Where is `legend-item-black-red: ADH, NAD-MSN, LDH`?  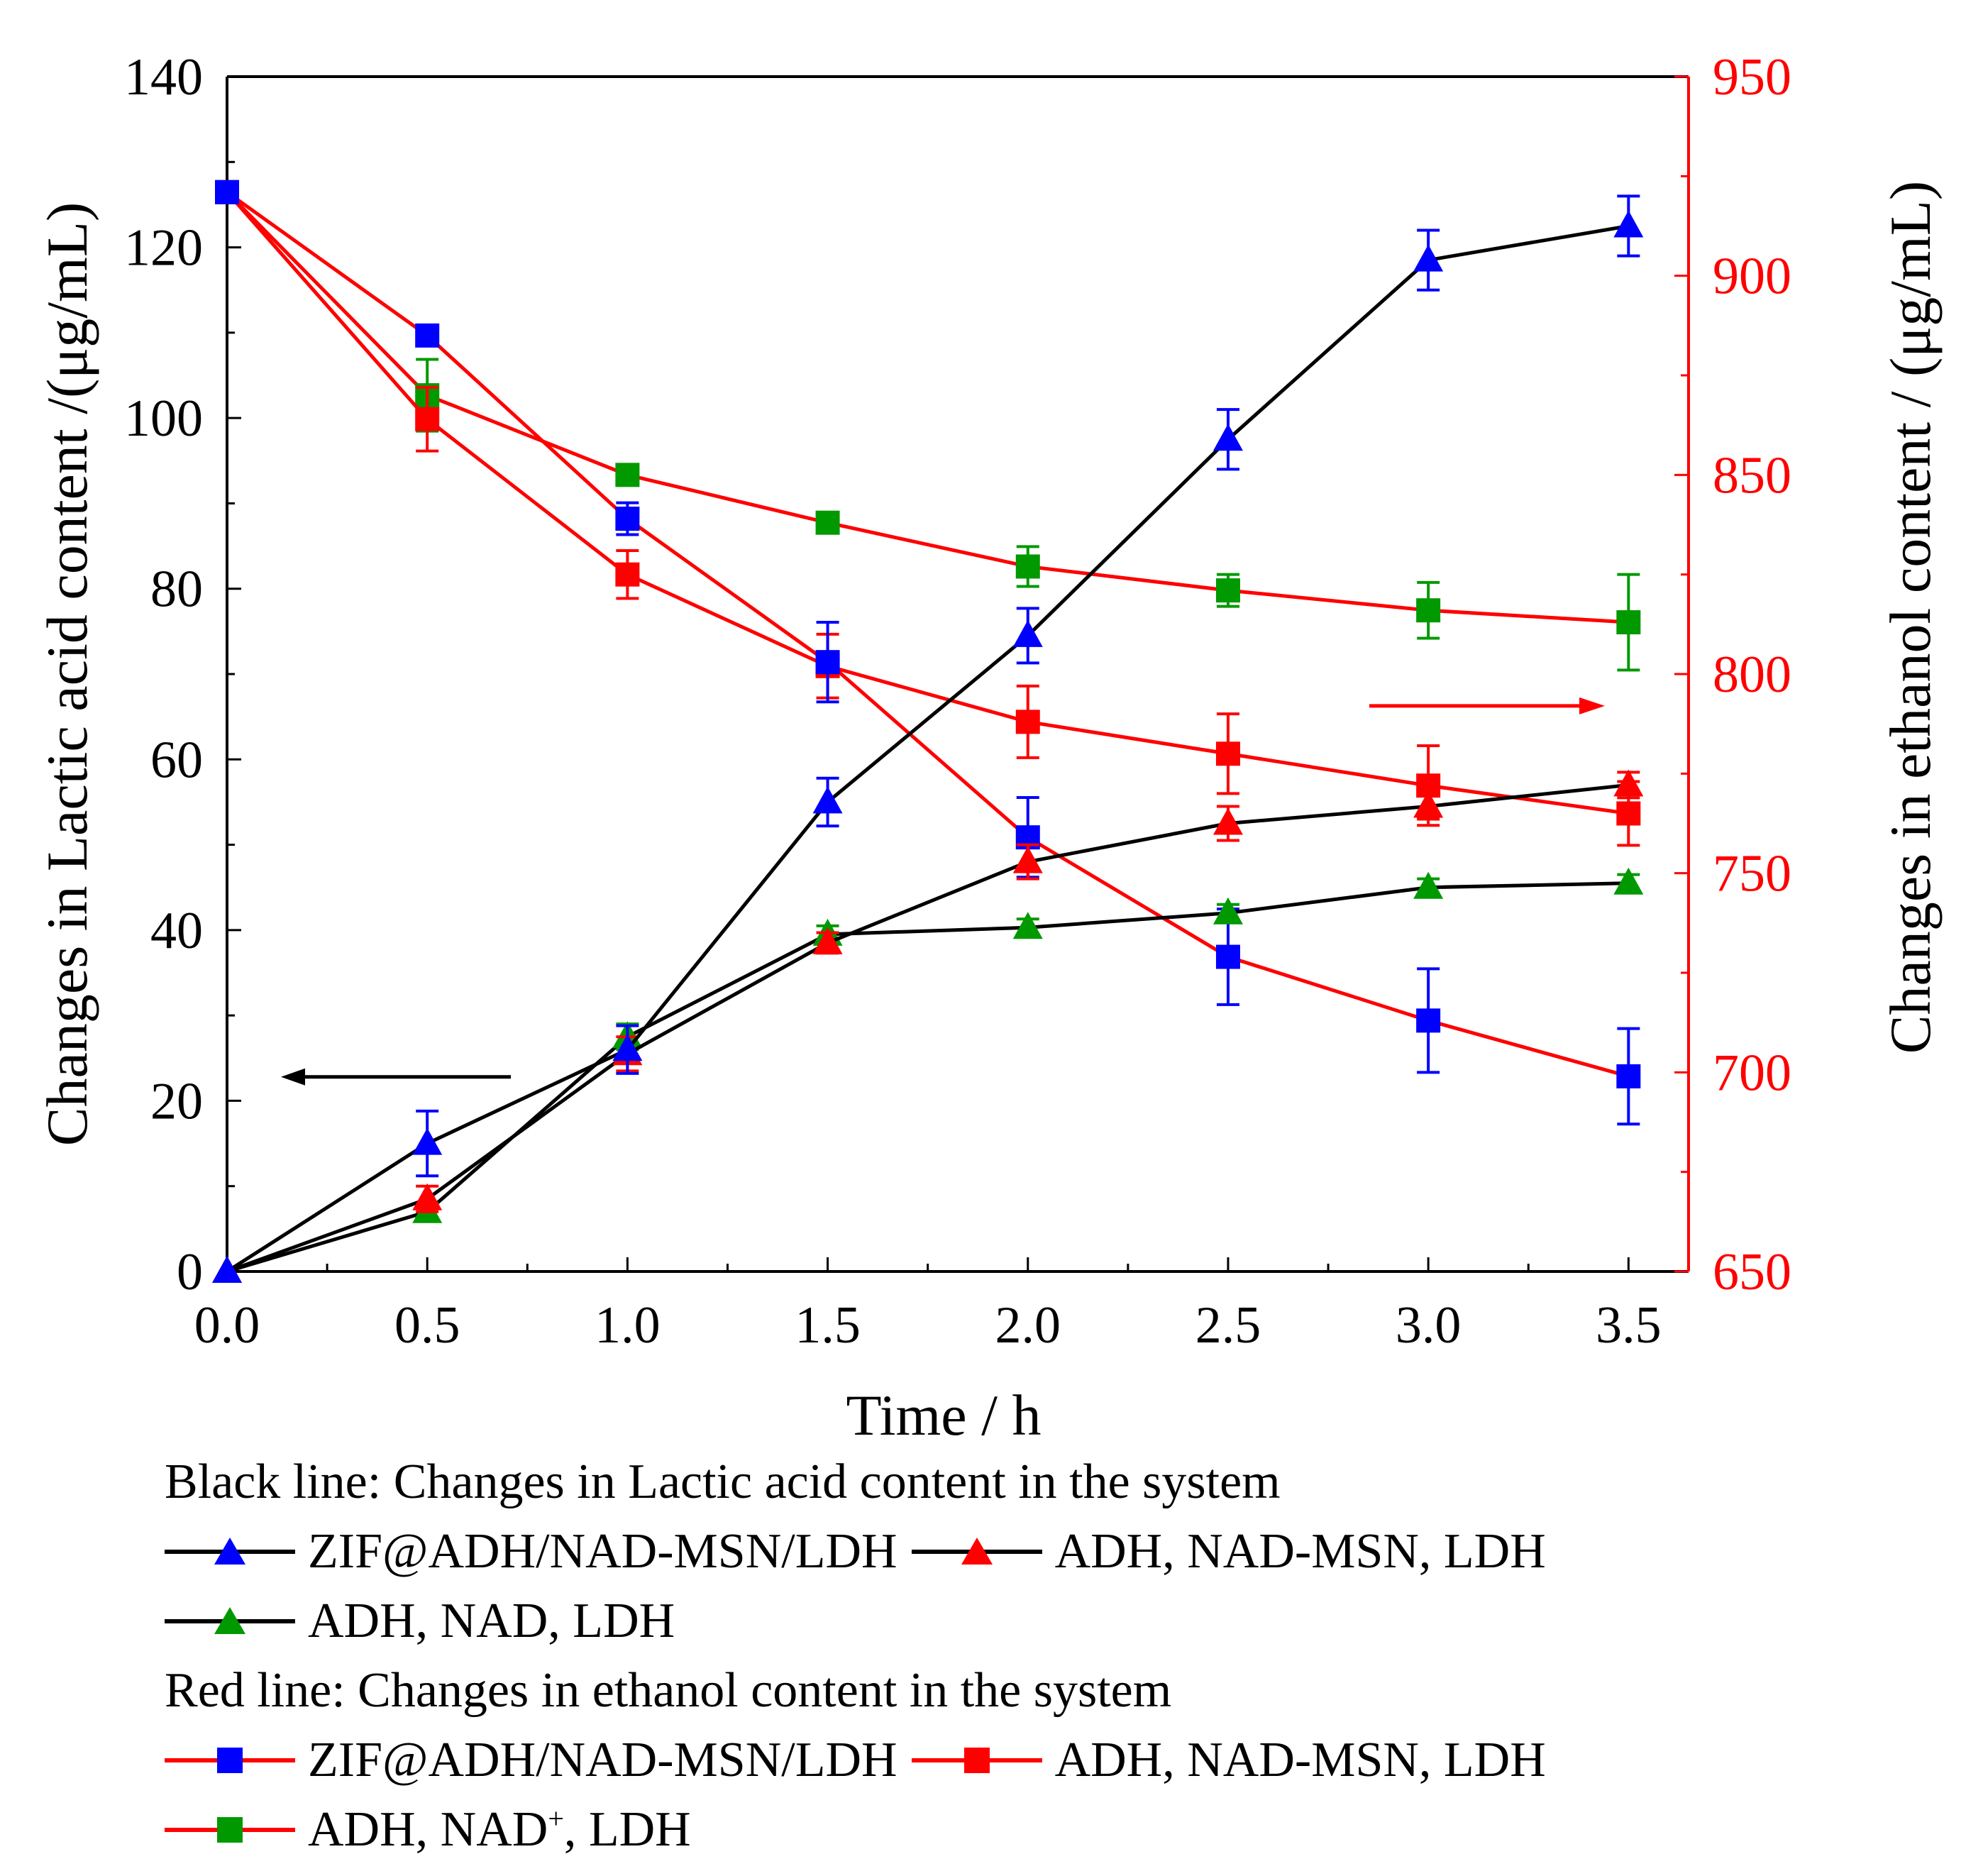 legend-item-black-red: ADH, NAD-MSN, LDH is located at coordinates (1228, 1551).